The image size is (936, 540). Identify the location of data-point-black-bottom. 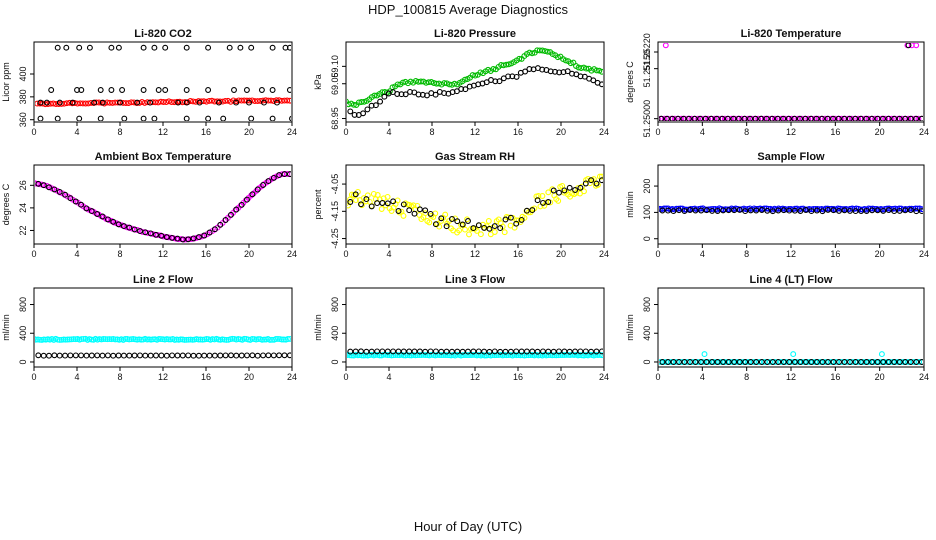
(124, 118).